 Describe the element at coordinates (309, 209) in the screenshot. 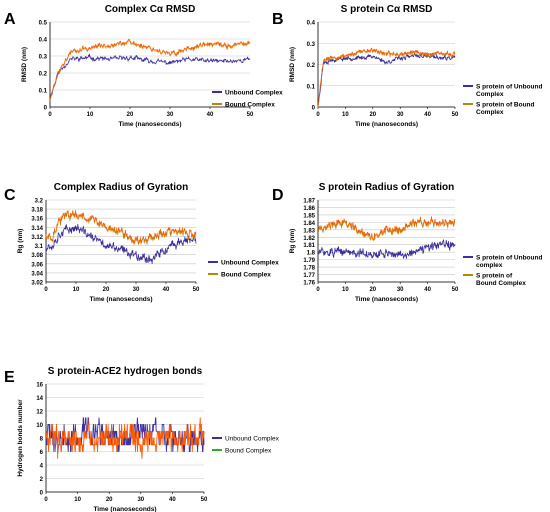

I see `y-tick-label: 1.86` at that location.